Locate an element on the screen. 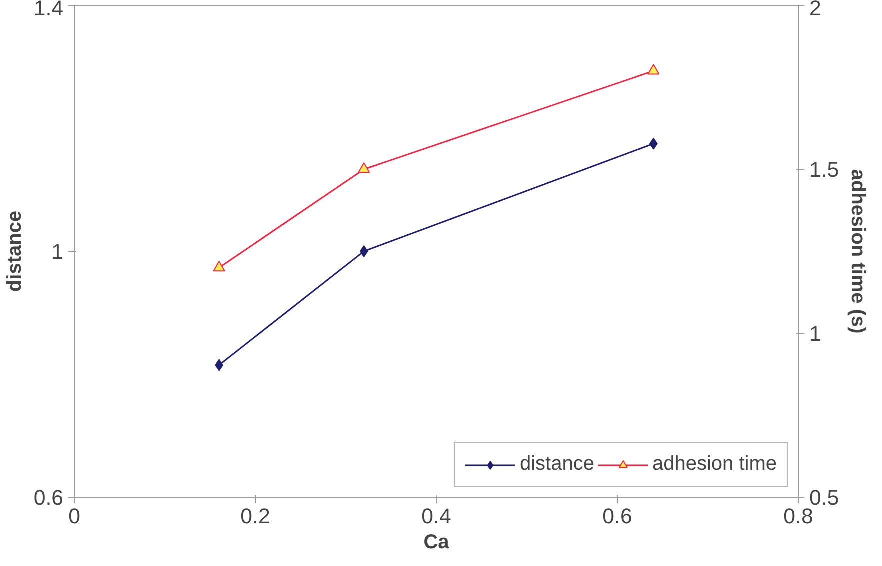 The image size is (882, 566). y2-tick-label: 2 is located at coordinates (816, 10).